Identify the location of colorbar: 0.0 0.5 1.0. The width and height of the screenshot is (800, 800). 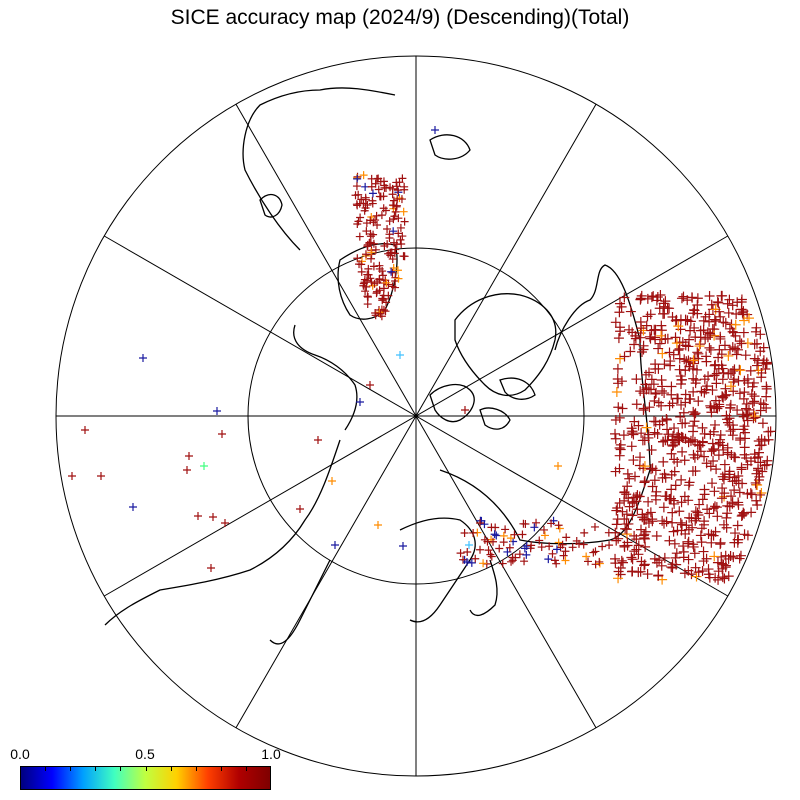
(145, 768).